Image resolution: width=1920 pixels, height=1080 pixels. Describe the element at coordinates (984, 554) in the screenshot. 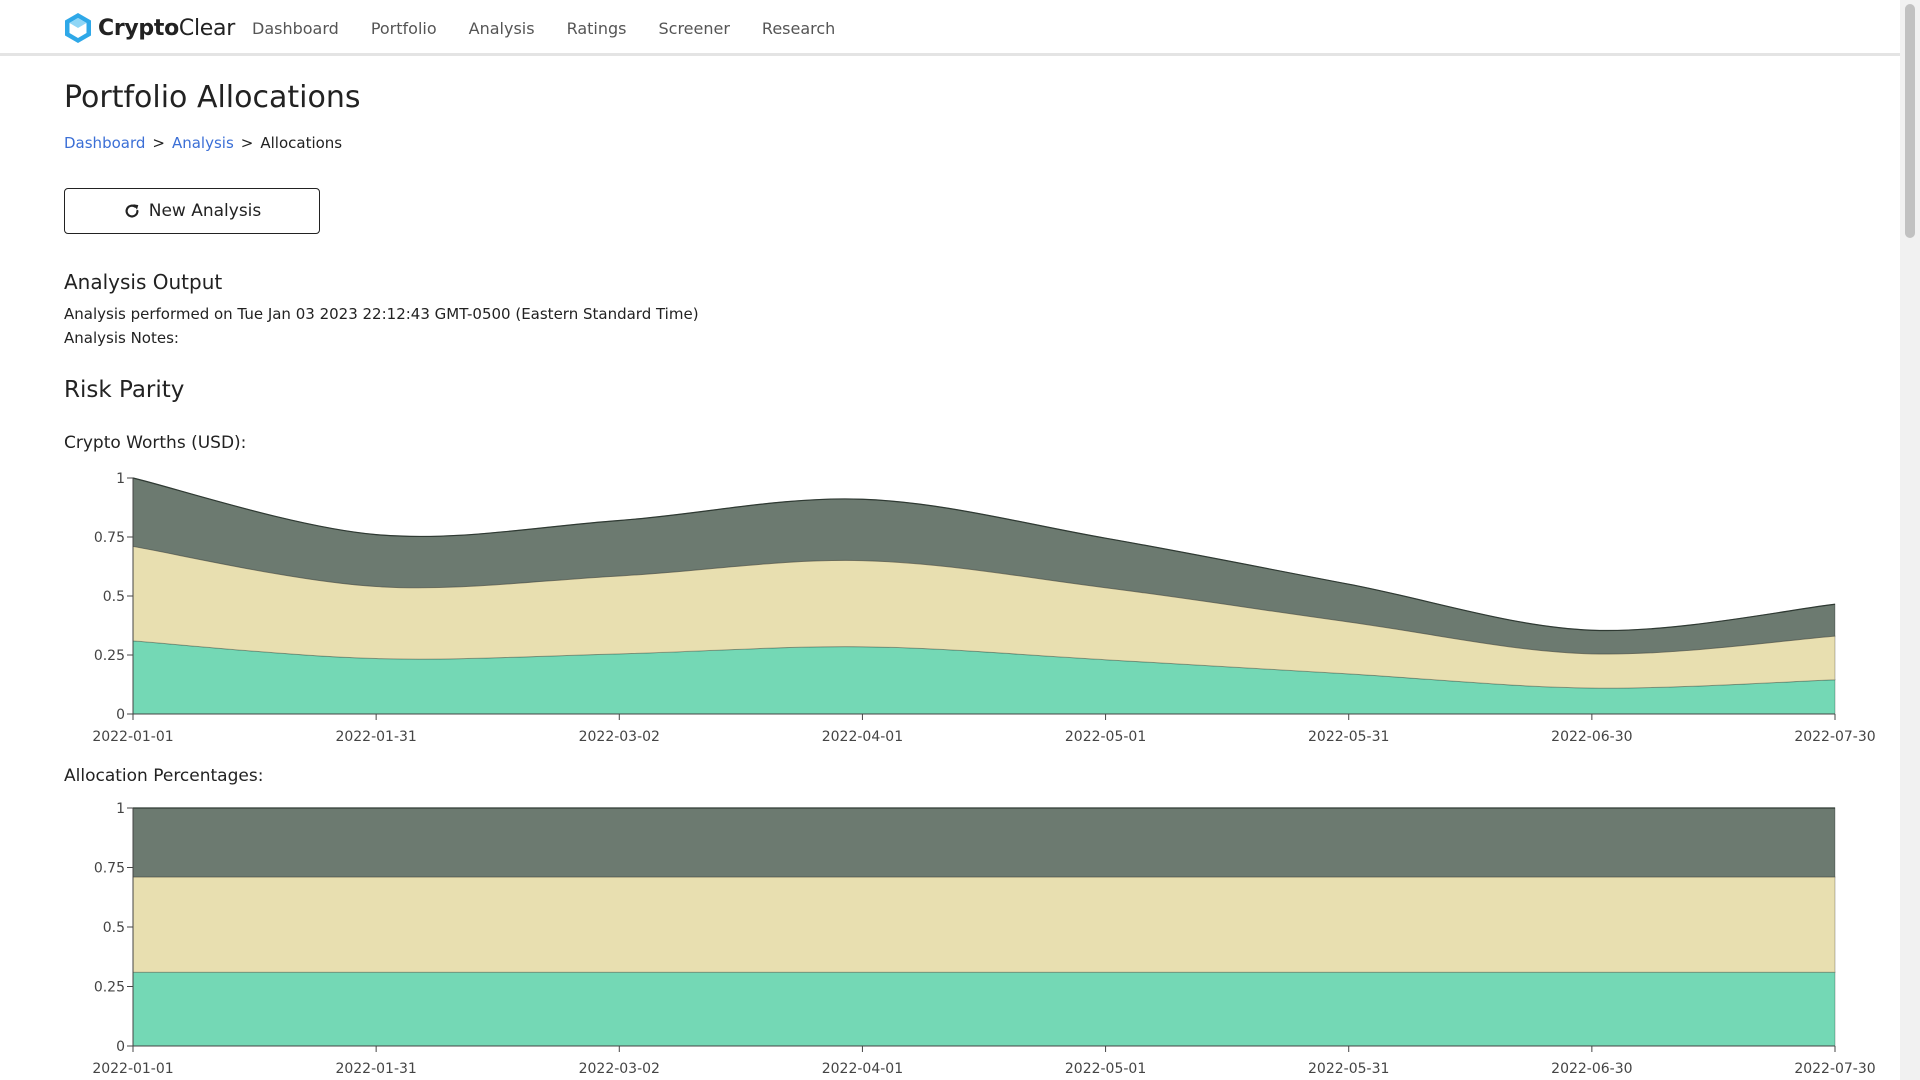

I see `area-top-outline` at that location.